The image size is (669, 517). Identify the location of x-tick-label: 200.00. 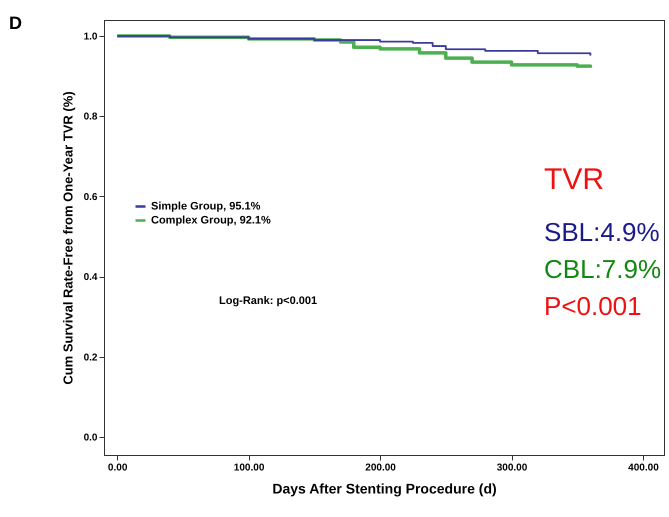
(380, 468).